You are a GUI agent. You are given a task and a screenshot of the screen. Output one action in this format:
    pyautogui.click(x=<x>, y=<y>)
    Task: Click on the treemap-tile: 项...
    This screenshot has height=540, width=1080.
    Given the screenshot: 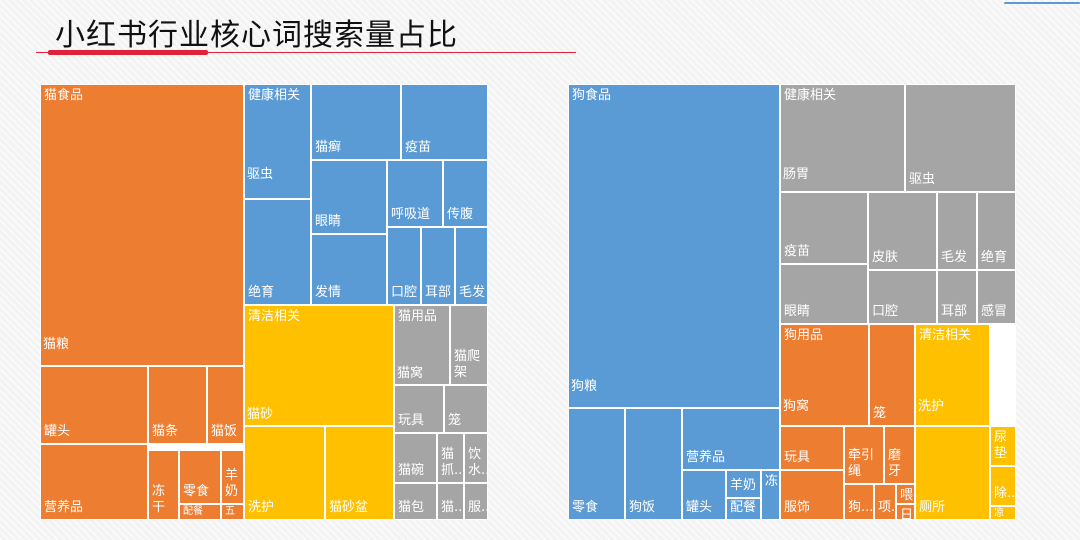 What is the action you would take?
    pyautogui.click(x=885, y=502)
    